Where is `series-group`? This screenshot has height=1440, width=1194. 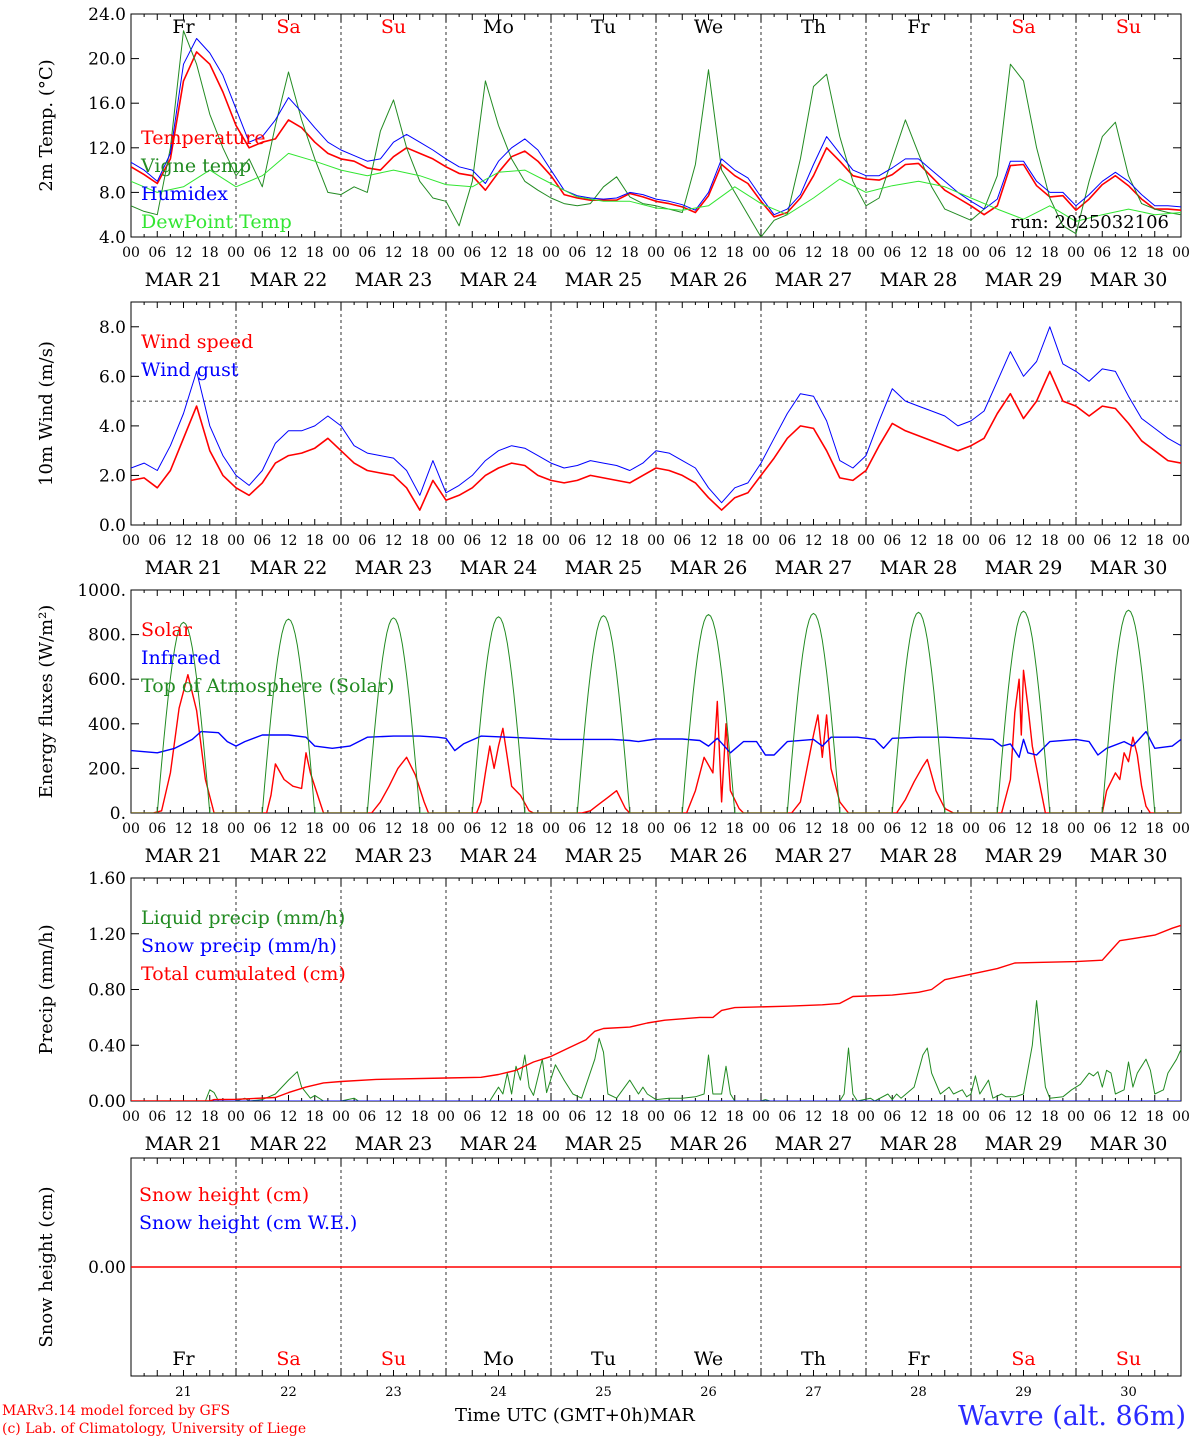
series-group is located at coordinates (656, 711).